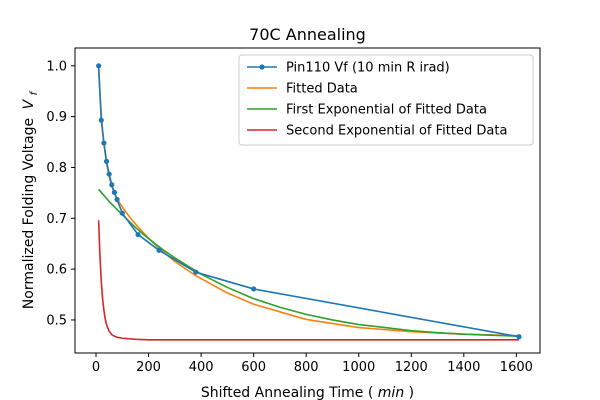  What do you see at coordinates (148, 367) in the screenshot?
I see `x-tick-label: 200` at bounding box center [148, 367].